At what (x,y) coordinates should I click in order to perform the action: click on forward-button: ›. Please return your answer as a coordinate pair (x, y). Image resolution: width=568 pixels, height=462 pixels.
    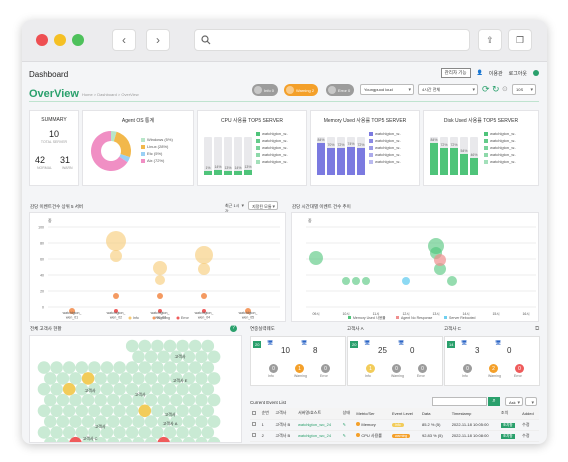
    Looking at the image, I should click on (158, 40).